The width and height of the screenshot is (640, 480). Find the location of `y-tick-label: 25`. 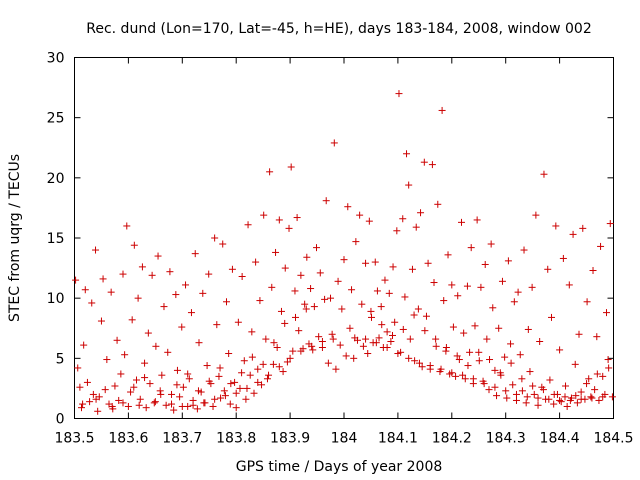

y-tick-label: 25 is located at coordinates (56, 119).